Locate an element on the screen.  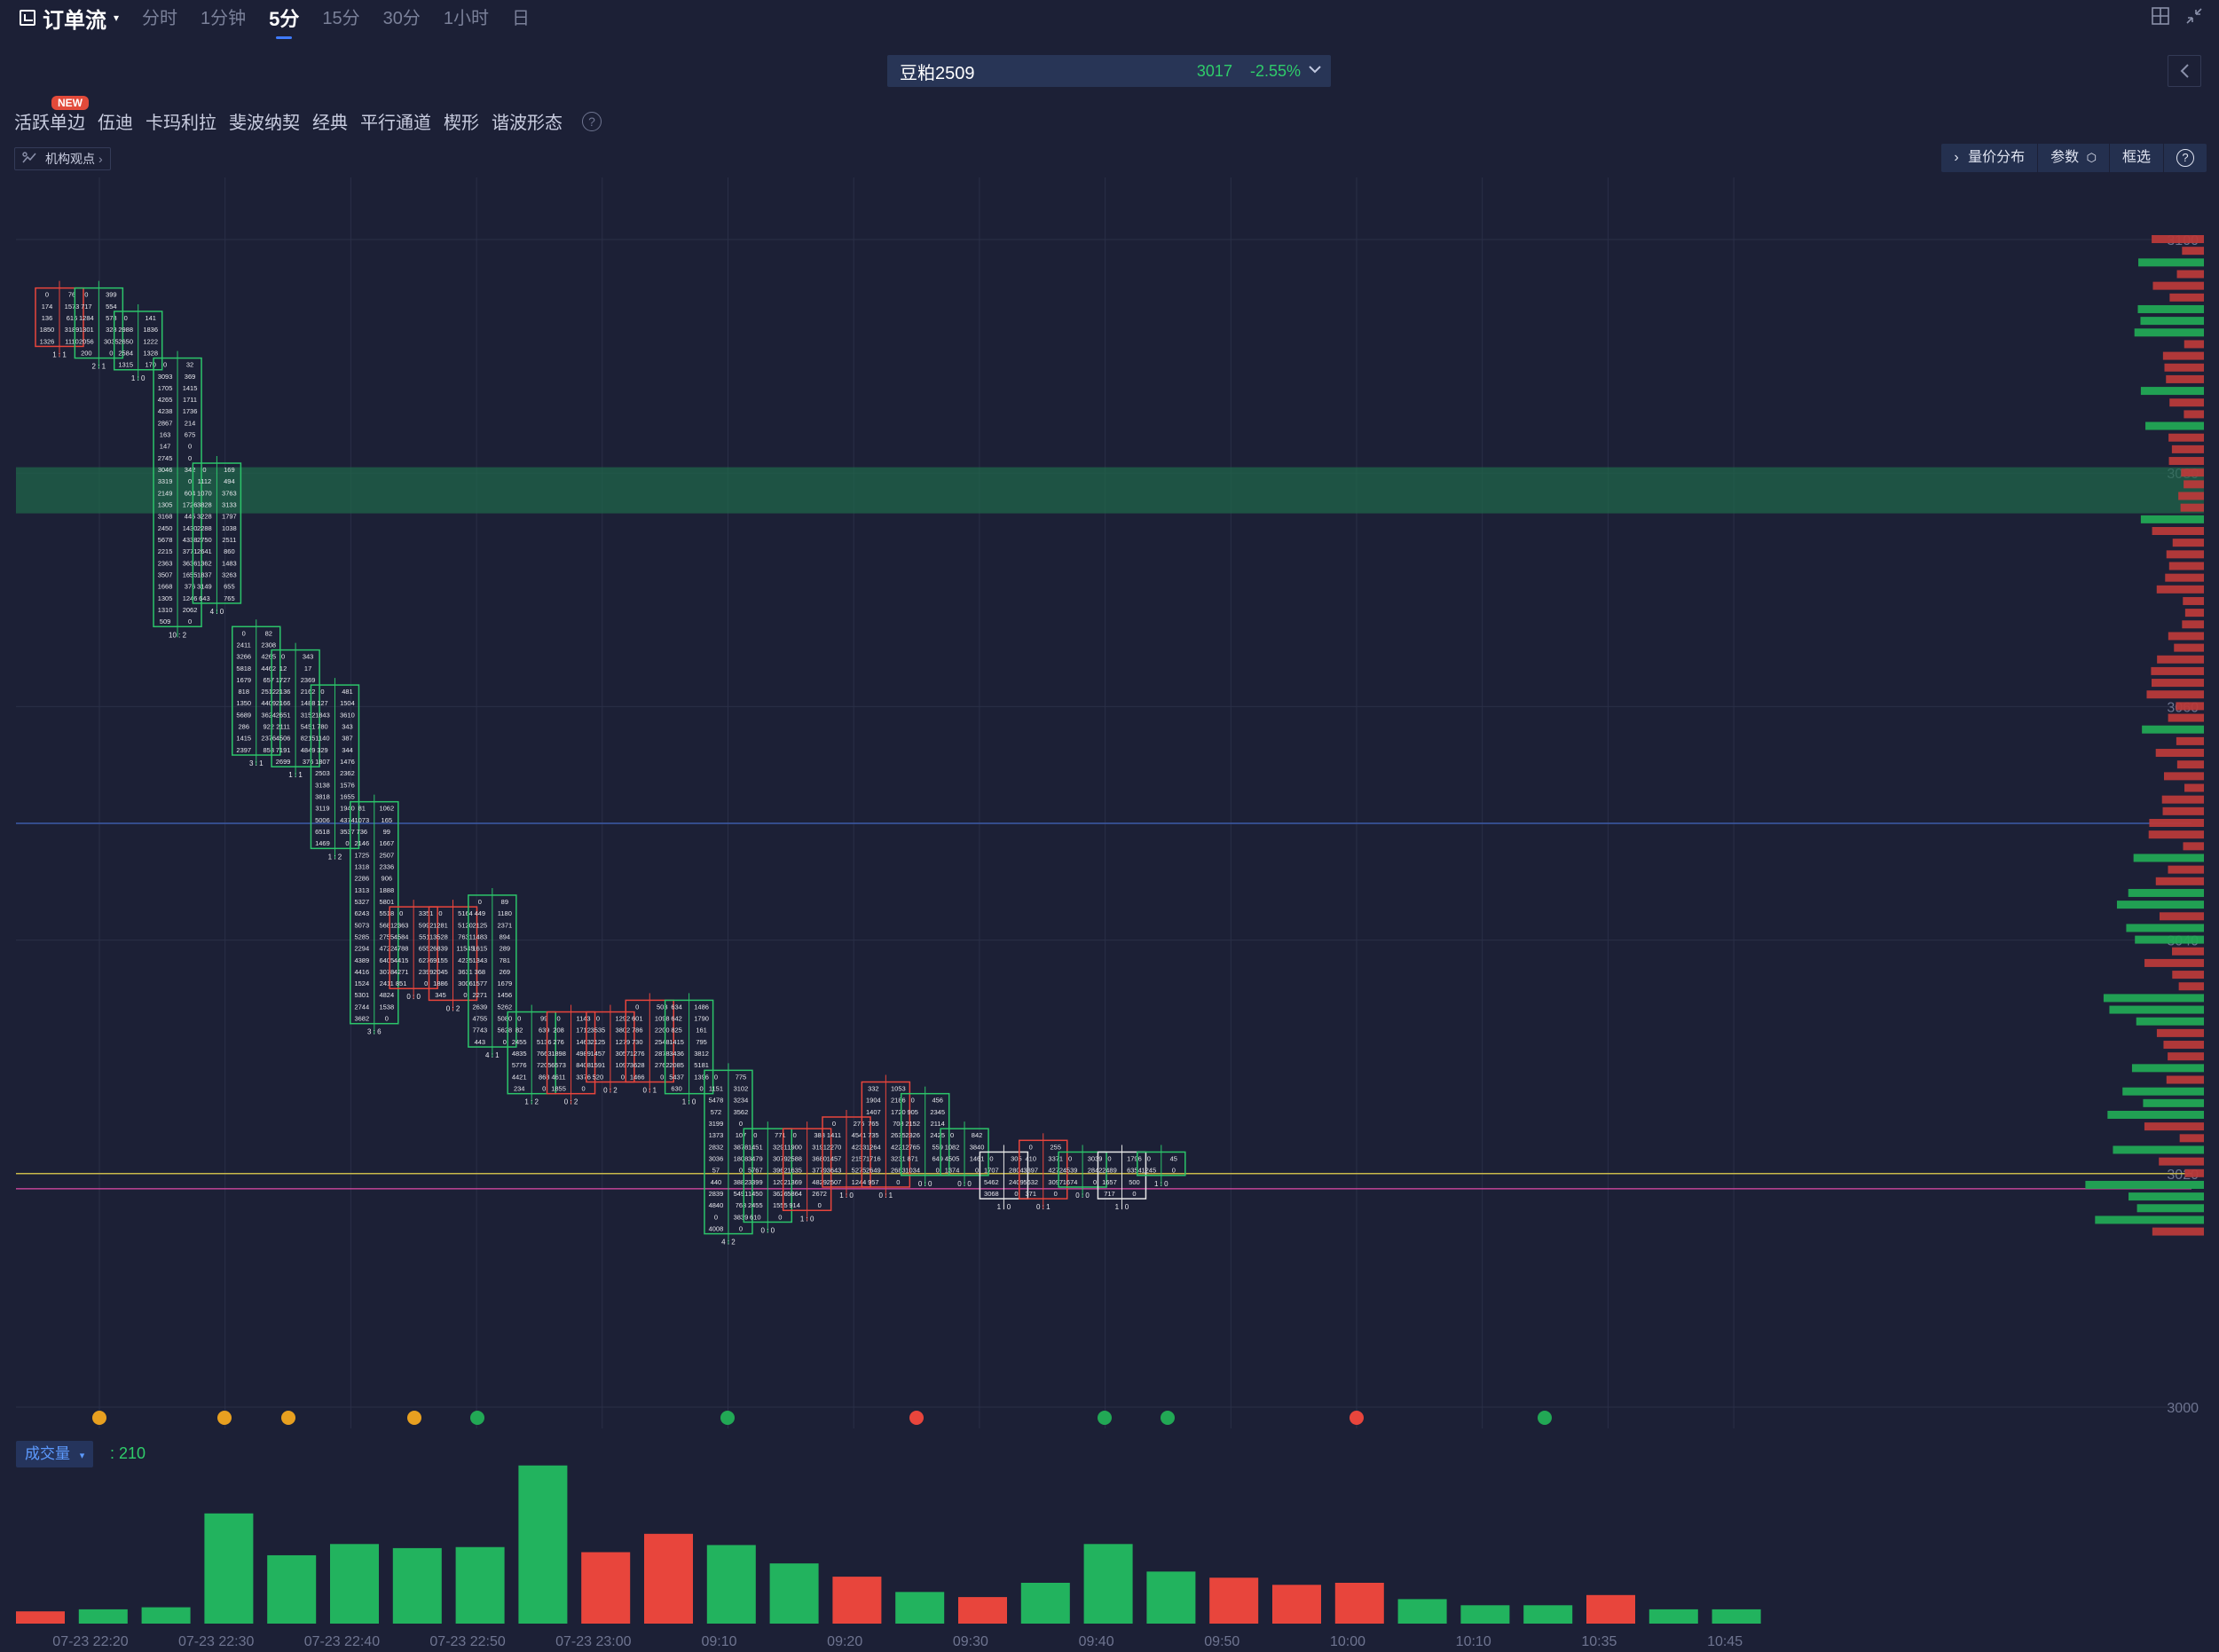
candle-ratio: 1 : 2 is located at coordinates (532, 1102).